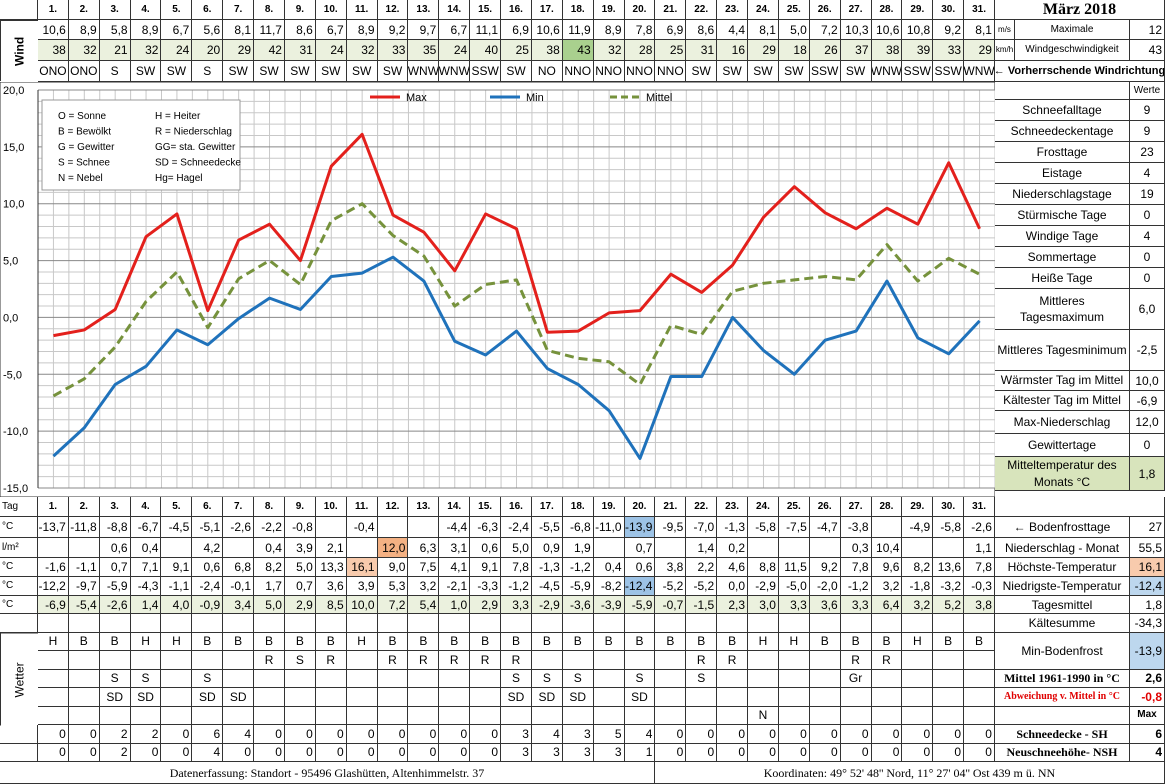  What do you see at coordinates (578, 548) in the screenshot?
I see `niederschlag: 1,9` at bounding box center [578, 548].